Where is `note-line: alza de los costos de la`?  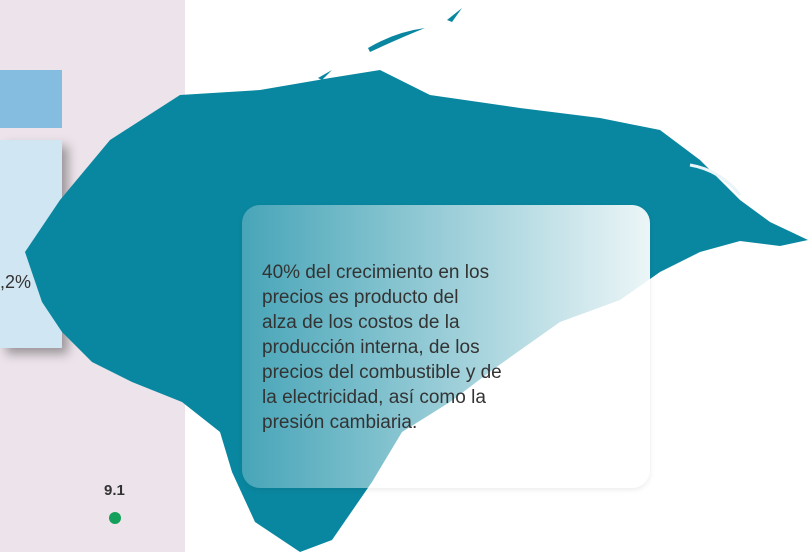
note-line: alza de los costos de la is located at coordinates (361, 322).